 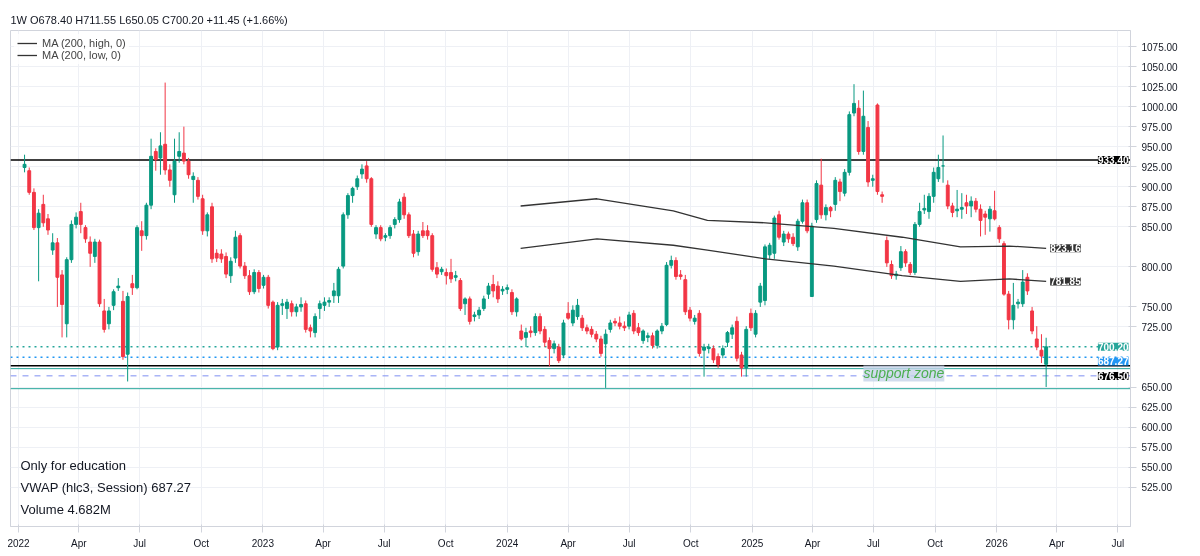 I want to click on y-tick-label: 1050.00, so click(x=1160, y=67).